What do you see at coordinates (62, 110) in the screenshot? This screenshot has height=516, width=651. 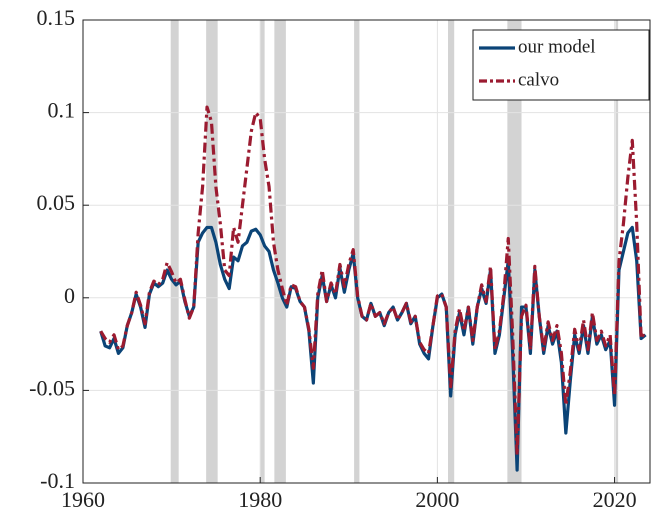 I see `y-tick-label: 0.1` at bounding box center [62, 110].